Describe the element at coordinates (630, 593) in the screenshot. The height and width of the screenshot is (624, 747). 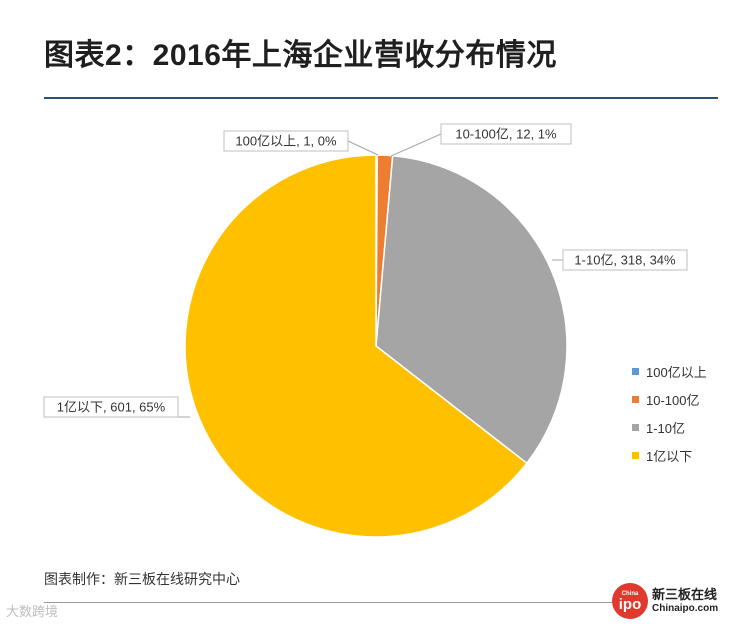
I see `logo-small-text: China` at that location.